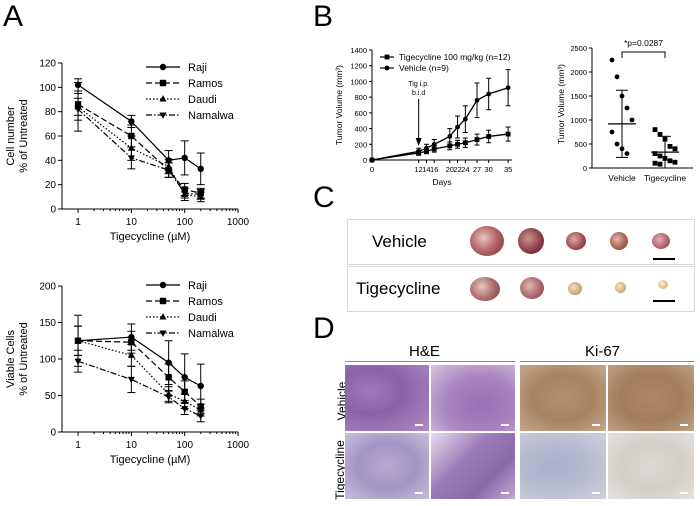 Image resolution: width=700 pixels, height=506 pixels. Describe the element at coordinates (202, 318) in the screenshot. I see `legend-label: Daudi` at that location.